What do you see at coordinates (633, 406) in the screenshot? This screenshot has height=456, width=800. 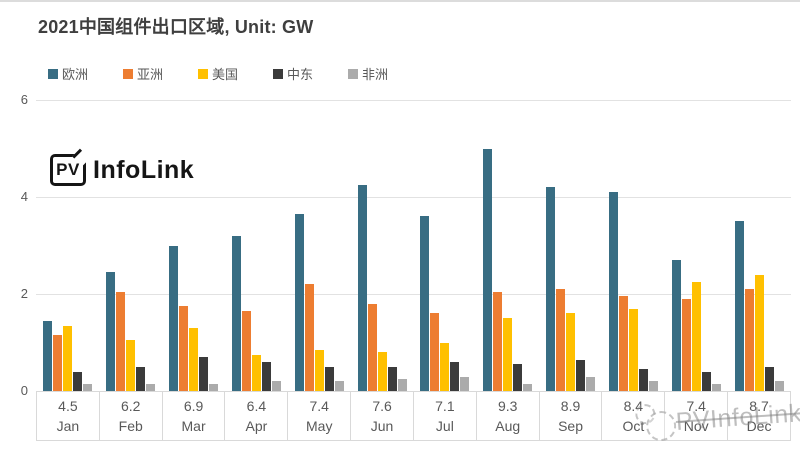 I see `month-total-value: 8.4` at bounding box center [633, 406].